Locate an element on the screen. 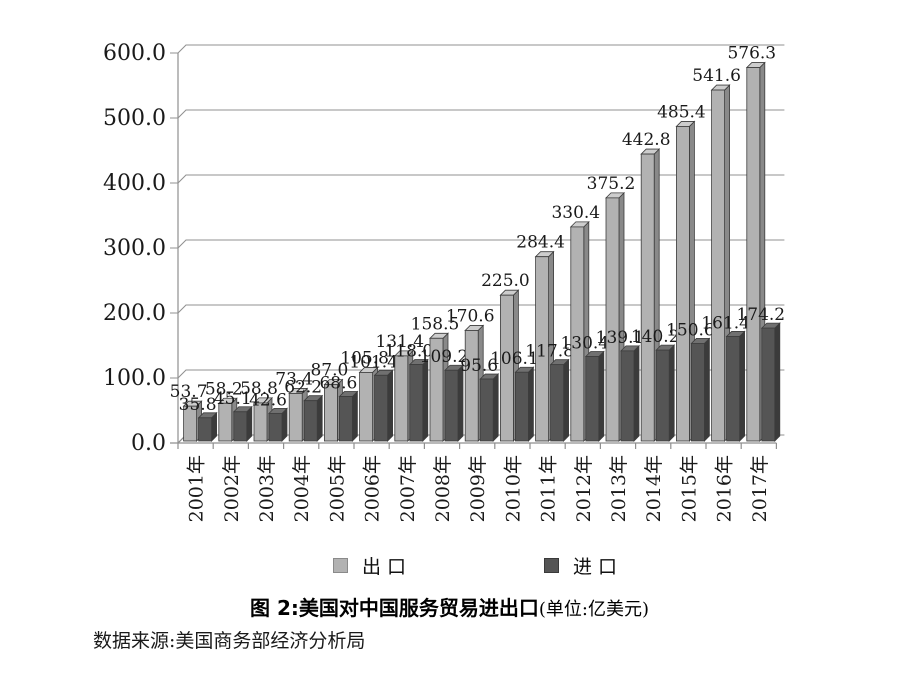 Image resolution: width=899 pixels, height=695 pixels. legend-export-label: 出口 is located at coordinates (386, 567).